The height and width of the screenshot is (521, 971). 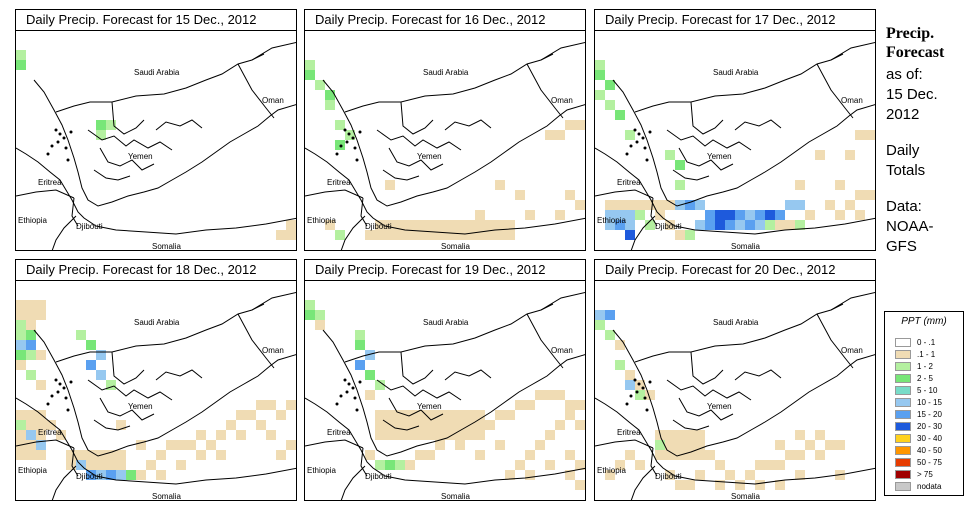 What do you see at coordinates (156, 20) in the screenshot?
I see `panel-title: Daily Precip. Forecast for 15 Dec., 2012` at bounding box center [156, 20].